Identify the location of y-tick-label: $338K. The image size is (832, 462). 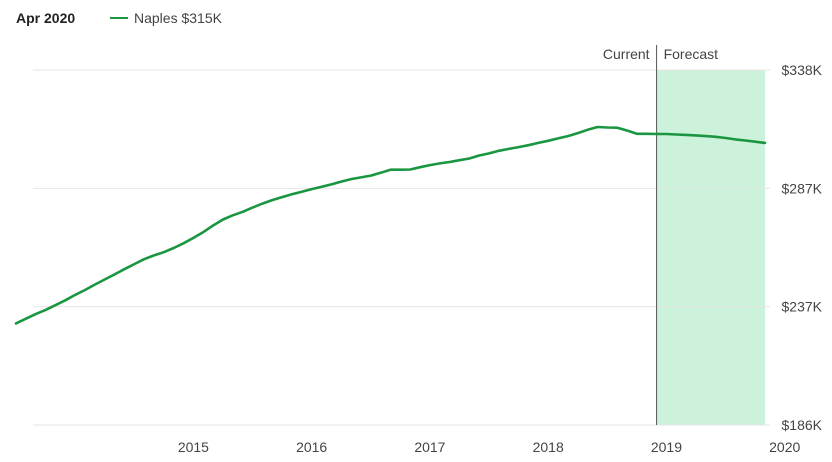
(802, 70).